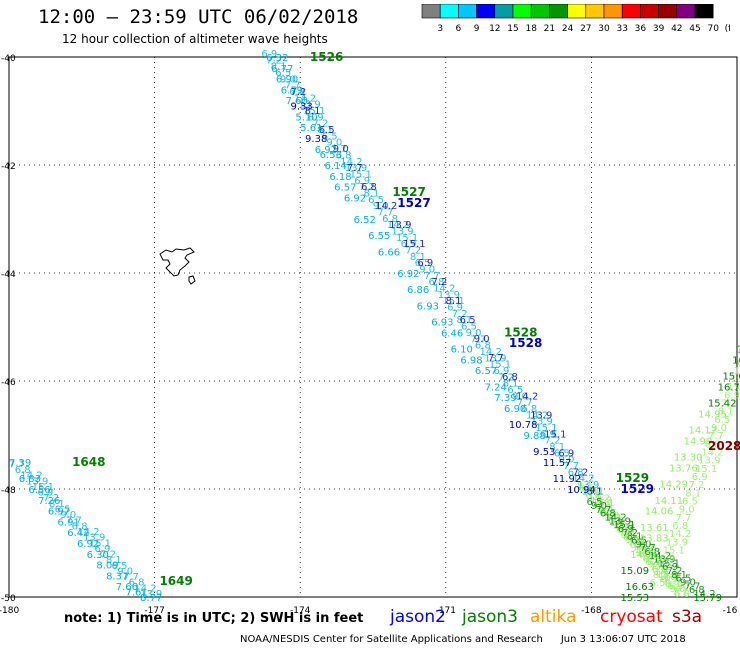 The width and height of the screenshot is (740, 650). What do you see at coordinates (8, 167) in the screenshot?
I see `lat-tick-label: -42` at bounding box center [8, 167].